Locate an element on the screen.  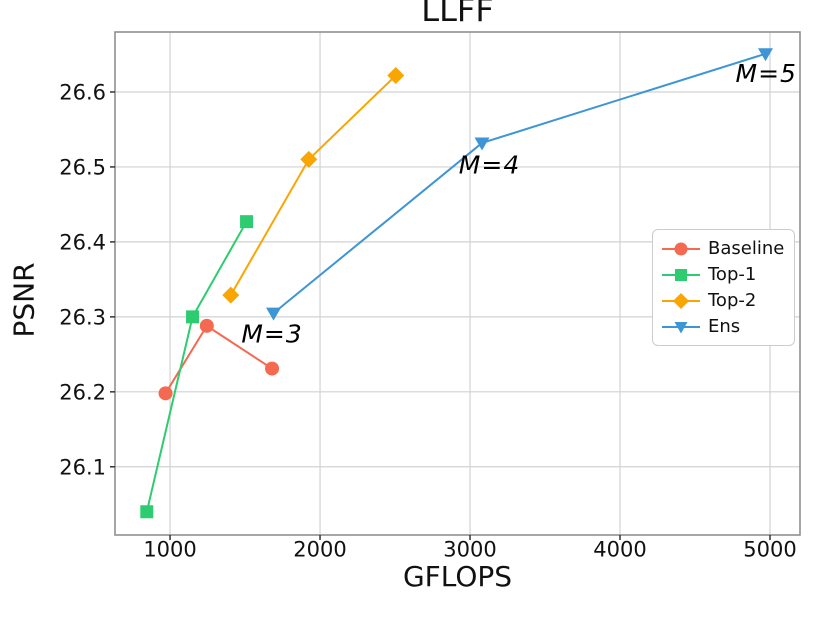
legend-item-top-2: Top-2 is located at coordinates (722, 300).